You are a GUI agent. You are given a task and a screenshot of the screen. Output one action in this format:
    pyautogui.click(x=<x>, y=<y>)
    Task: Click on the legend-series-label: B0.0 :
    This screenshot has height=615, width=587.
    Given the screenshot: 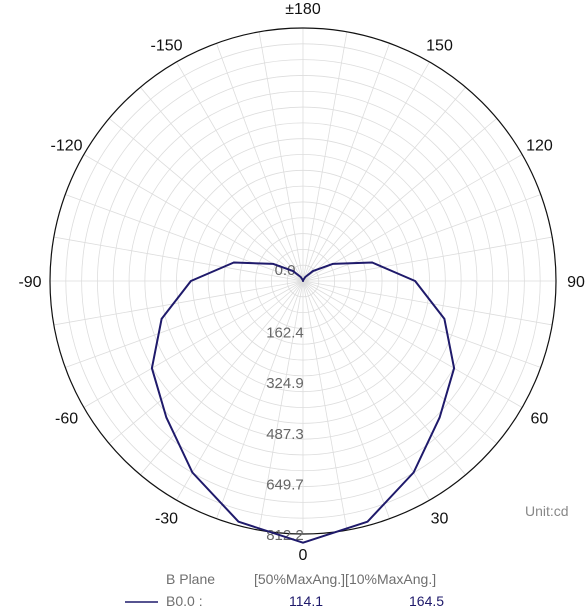 What is the action you would take?
    pyautogui.click(x=184, y=601)
    